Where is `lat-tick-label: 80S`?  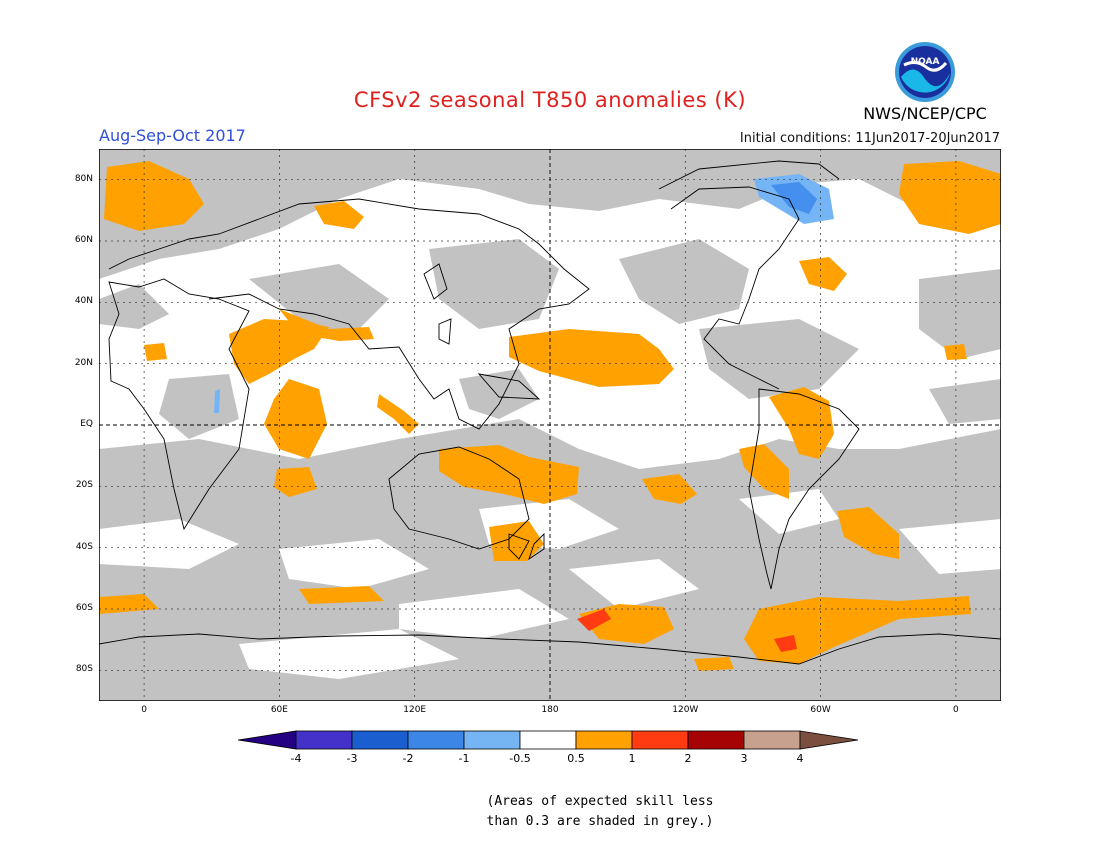
lat-tick-label: 80S is located at coordinates (84, 669).